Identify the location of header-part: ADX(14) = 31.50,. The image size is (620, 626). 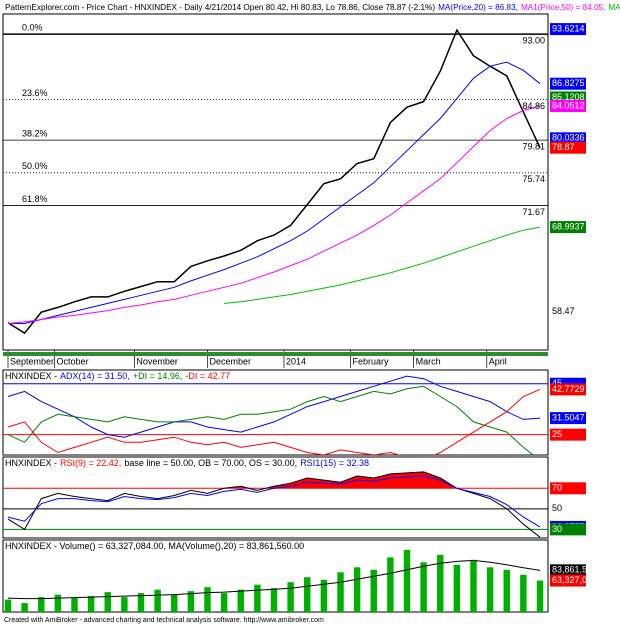
(95, 376).